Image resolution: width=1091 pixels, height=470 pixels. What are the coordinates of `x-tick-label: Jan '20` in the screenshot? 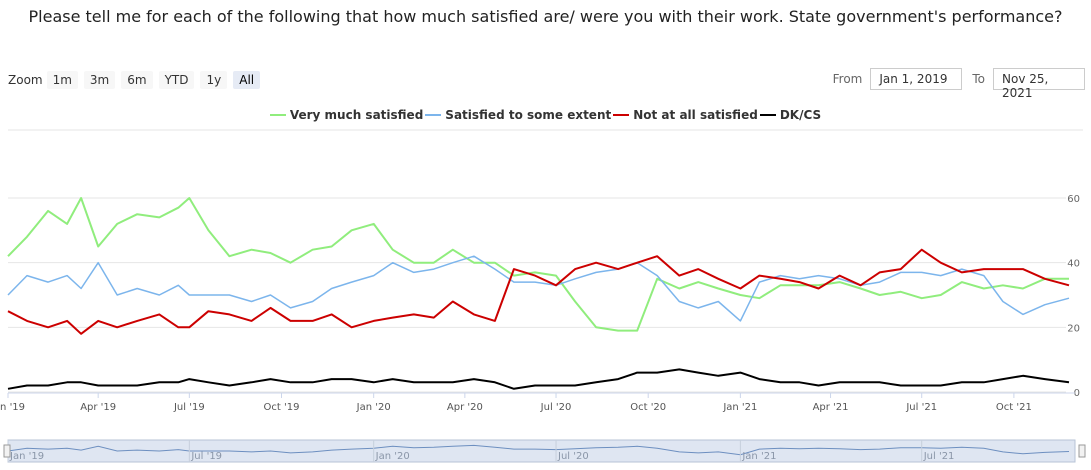 It's located at (373, 407).